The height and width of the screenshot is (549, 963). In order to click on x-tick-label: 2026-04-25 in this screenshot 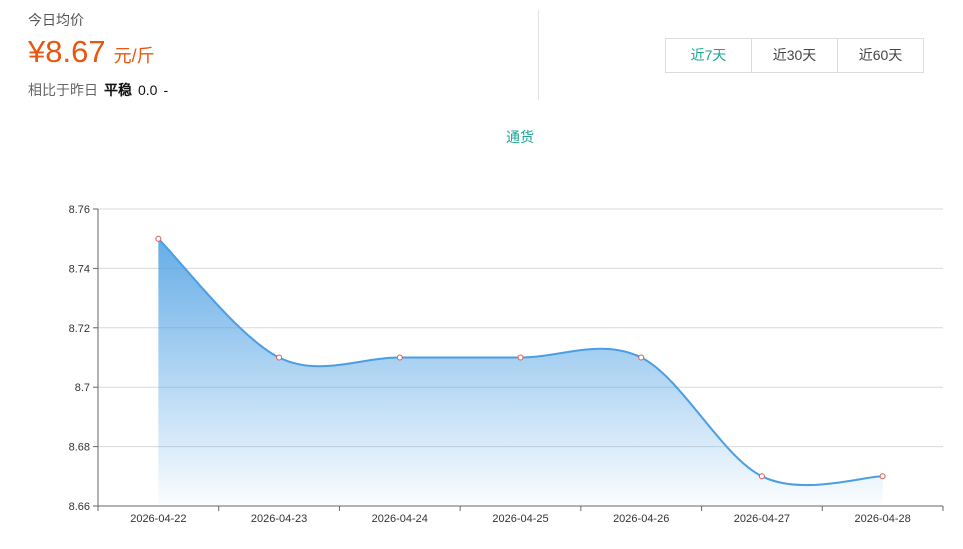, I will do `click(520, 519)`.